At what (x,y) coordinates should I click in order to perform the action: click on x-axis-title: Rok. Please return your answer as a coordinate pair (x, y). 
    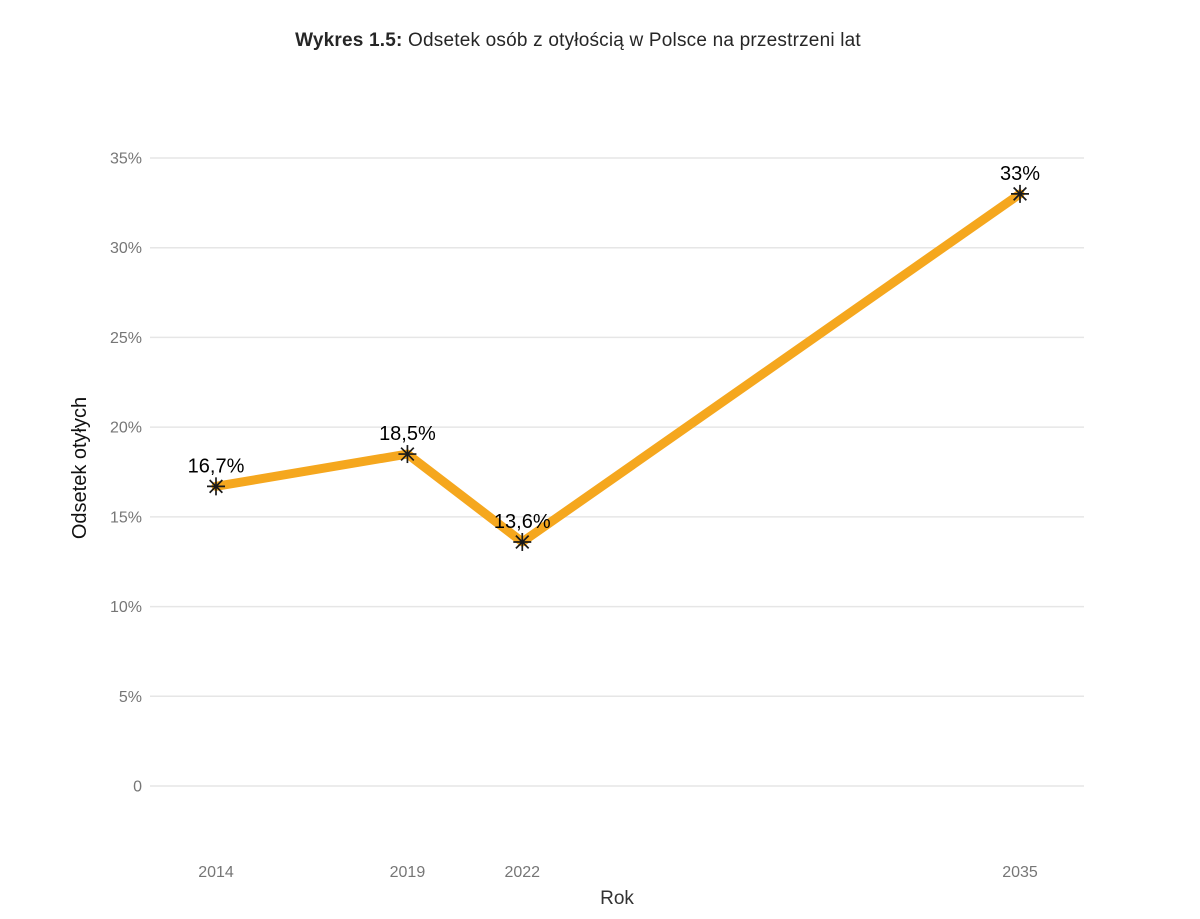
    Looking at the image, I should click on (617, 898).